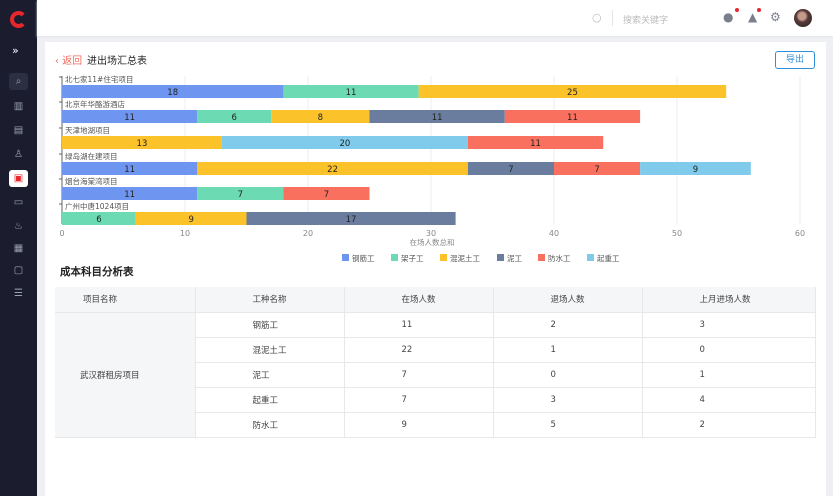  What do you see at coordinates (270, 375) in the screenshot?
I see `table-cell: 泥工` at bounding box center [270, 375].